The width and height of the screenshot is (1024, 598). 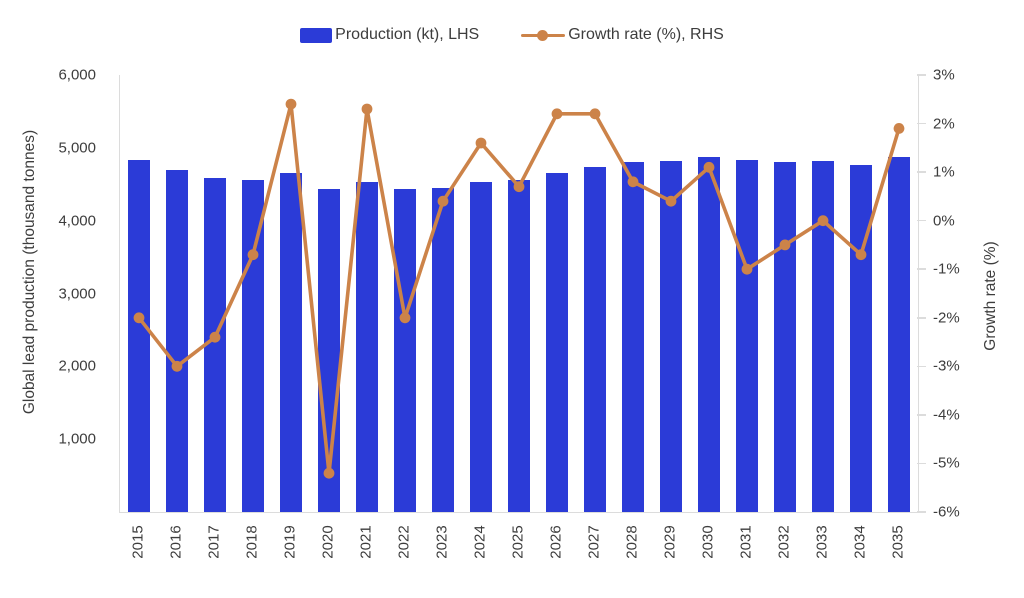 What do you see at coordinates (557, 342) in the screenshot?
I see `production-bar-2026` at bounding box center [557, 342].